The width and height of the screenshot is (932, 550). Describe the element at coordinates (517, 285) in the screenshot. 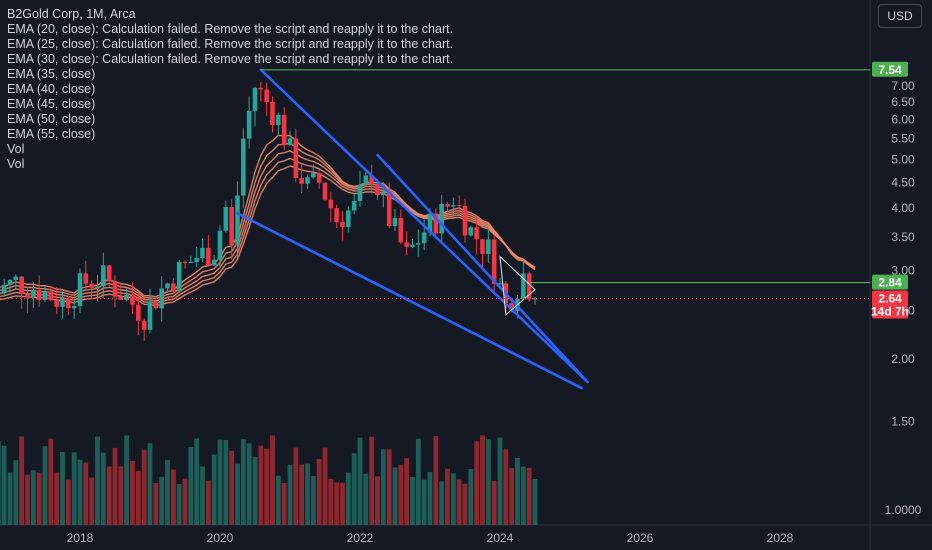

I see `pattern-triangle` at that location.